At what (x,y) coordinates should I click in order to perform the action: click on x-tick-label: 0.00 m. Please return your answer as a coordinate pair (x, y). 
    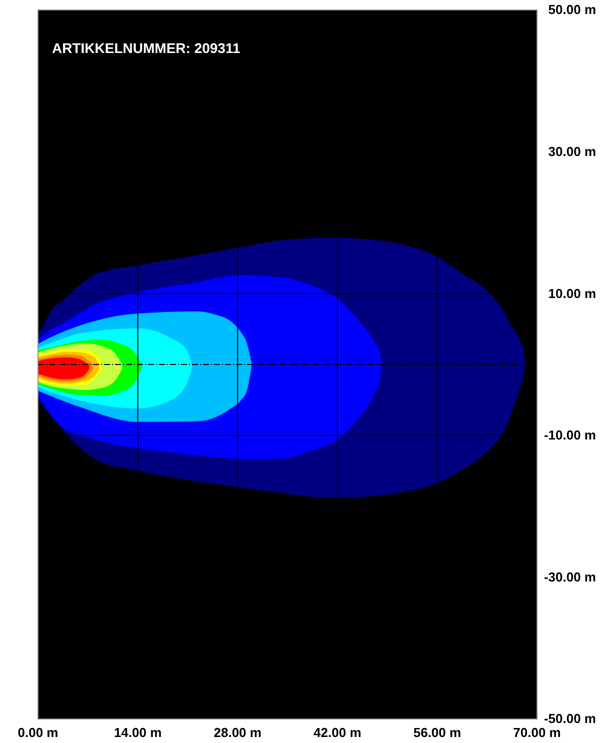
    Looking at the image, I should click on (38, 732).